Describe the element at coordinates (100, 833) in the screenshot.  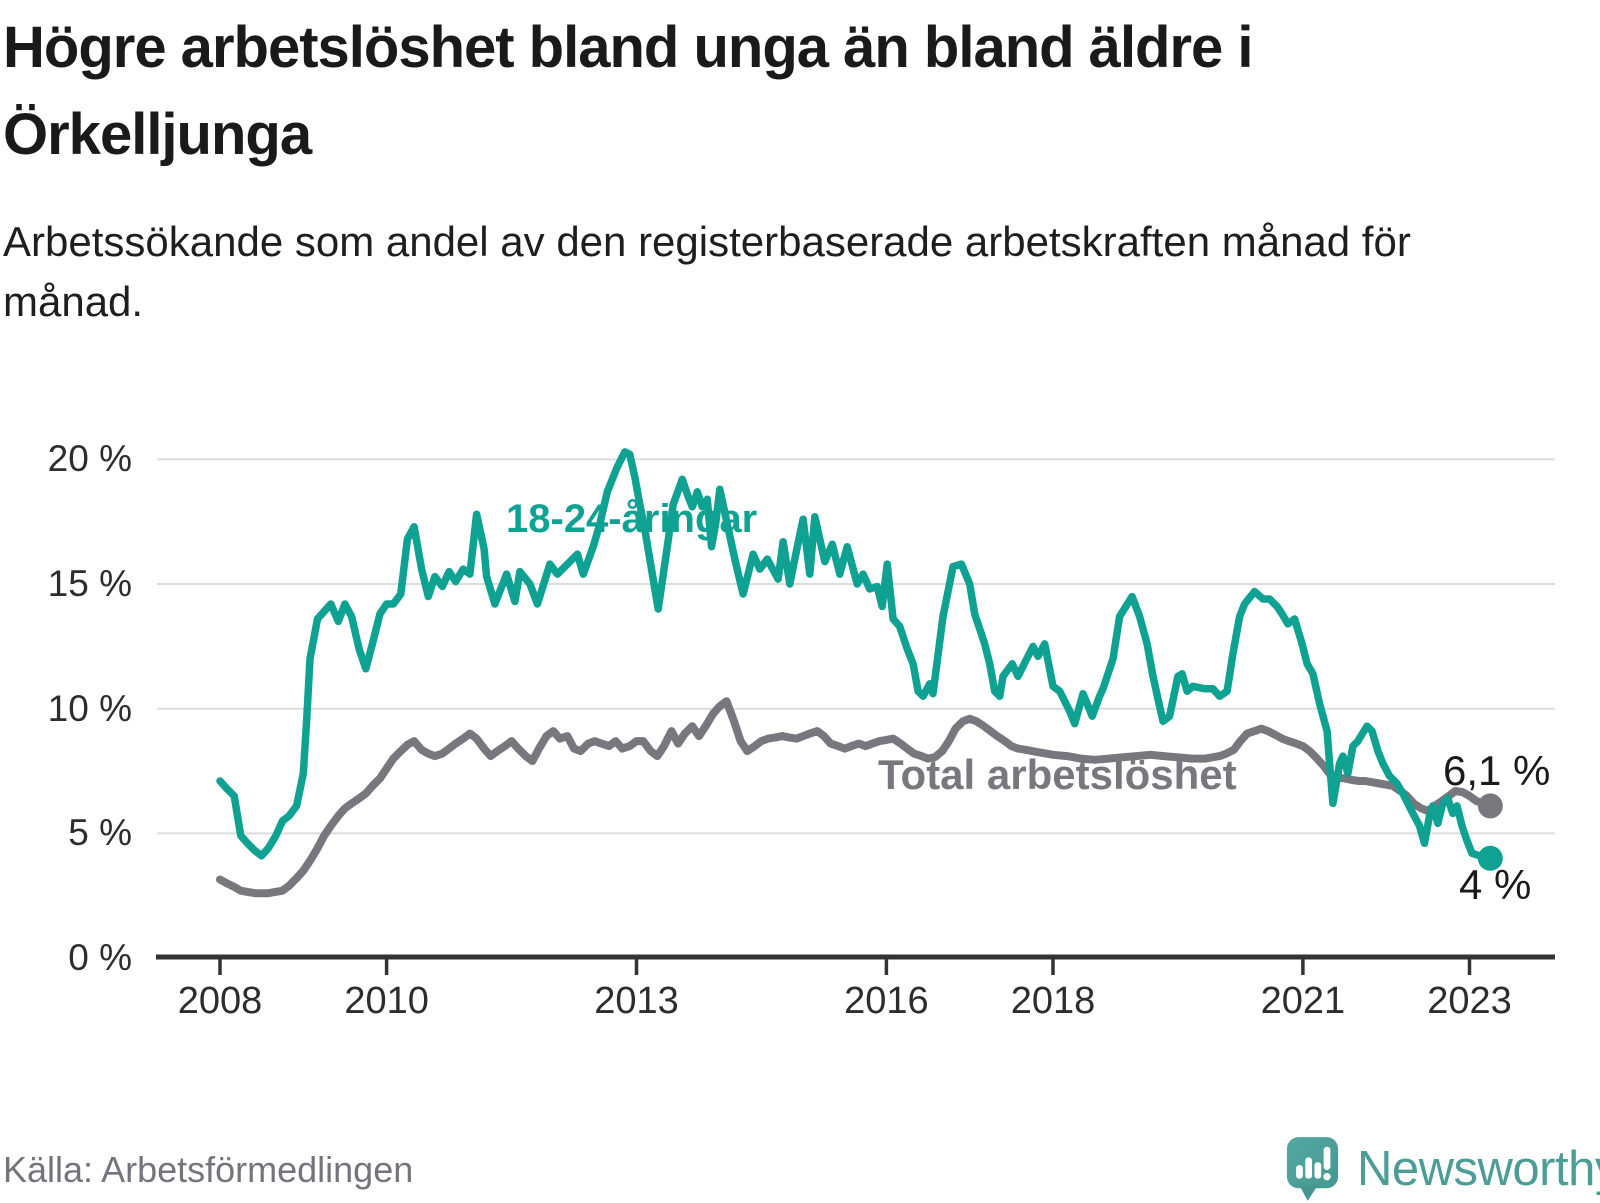
I see `y-axis-label: 5 %` at that location.